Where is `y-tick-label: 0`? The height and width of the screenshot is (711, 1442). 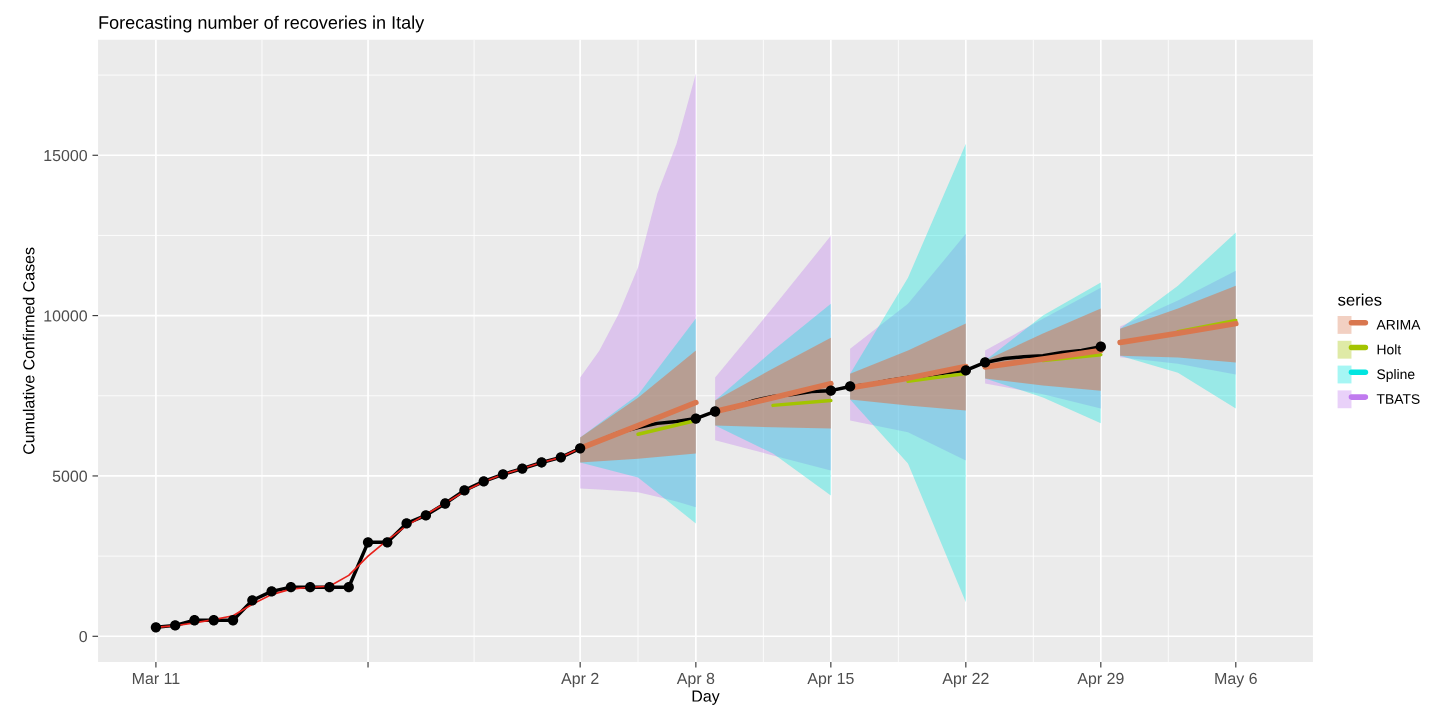
y-tick-label: 0 is located at coordinates (83, 636).